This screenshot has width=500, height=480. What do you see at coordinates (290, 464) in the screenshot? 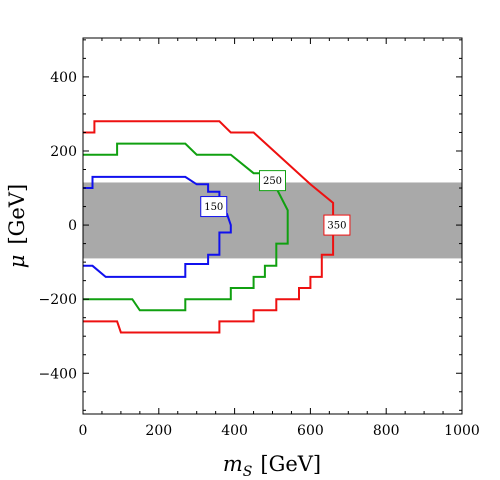
I see `x-axis-unit: [GeV]` at bounding box center [290, 464].